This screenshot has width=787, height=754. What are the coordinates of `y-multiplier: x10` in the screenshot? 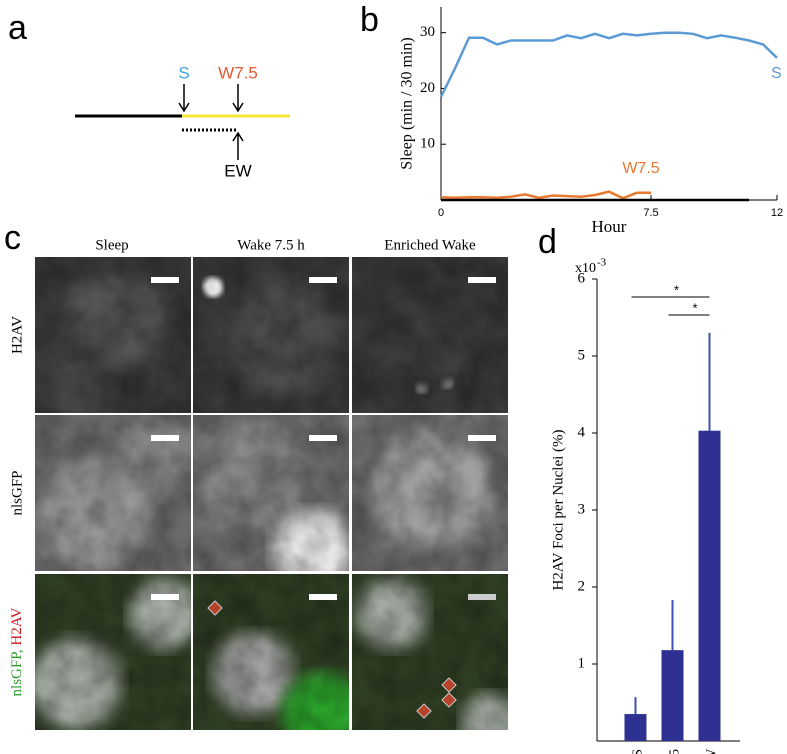 It's located at (585, 268).